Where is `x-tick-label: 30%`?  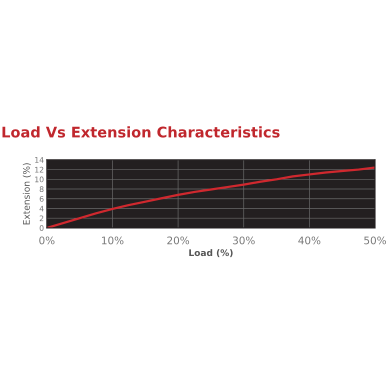 x-tick-label: 30% is located at coordinates (243, 240).